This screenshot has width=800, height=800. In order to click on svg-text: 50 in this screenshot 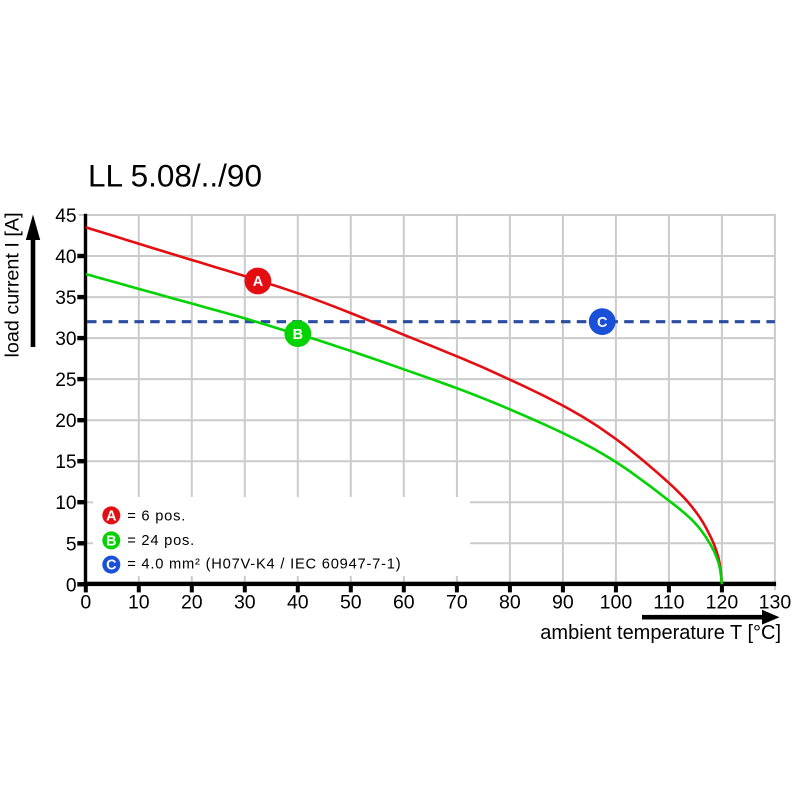, I will do `click(351, 603)`.